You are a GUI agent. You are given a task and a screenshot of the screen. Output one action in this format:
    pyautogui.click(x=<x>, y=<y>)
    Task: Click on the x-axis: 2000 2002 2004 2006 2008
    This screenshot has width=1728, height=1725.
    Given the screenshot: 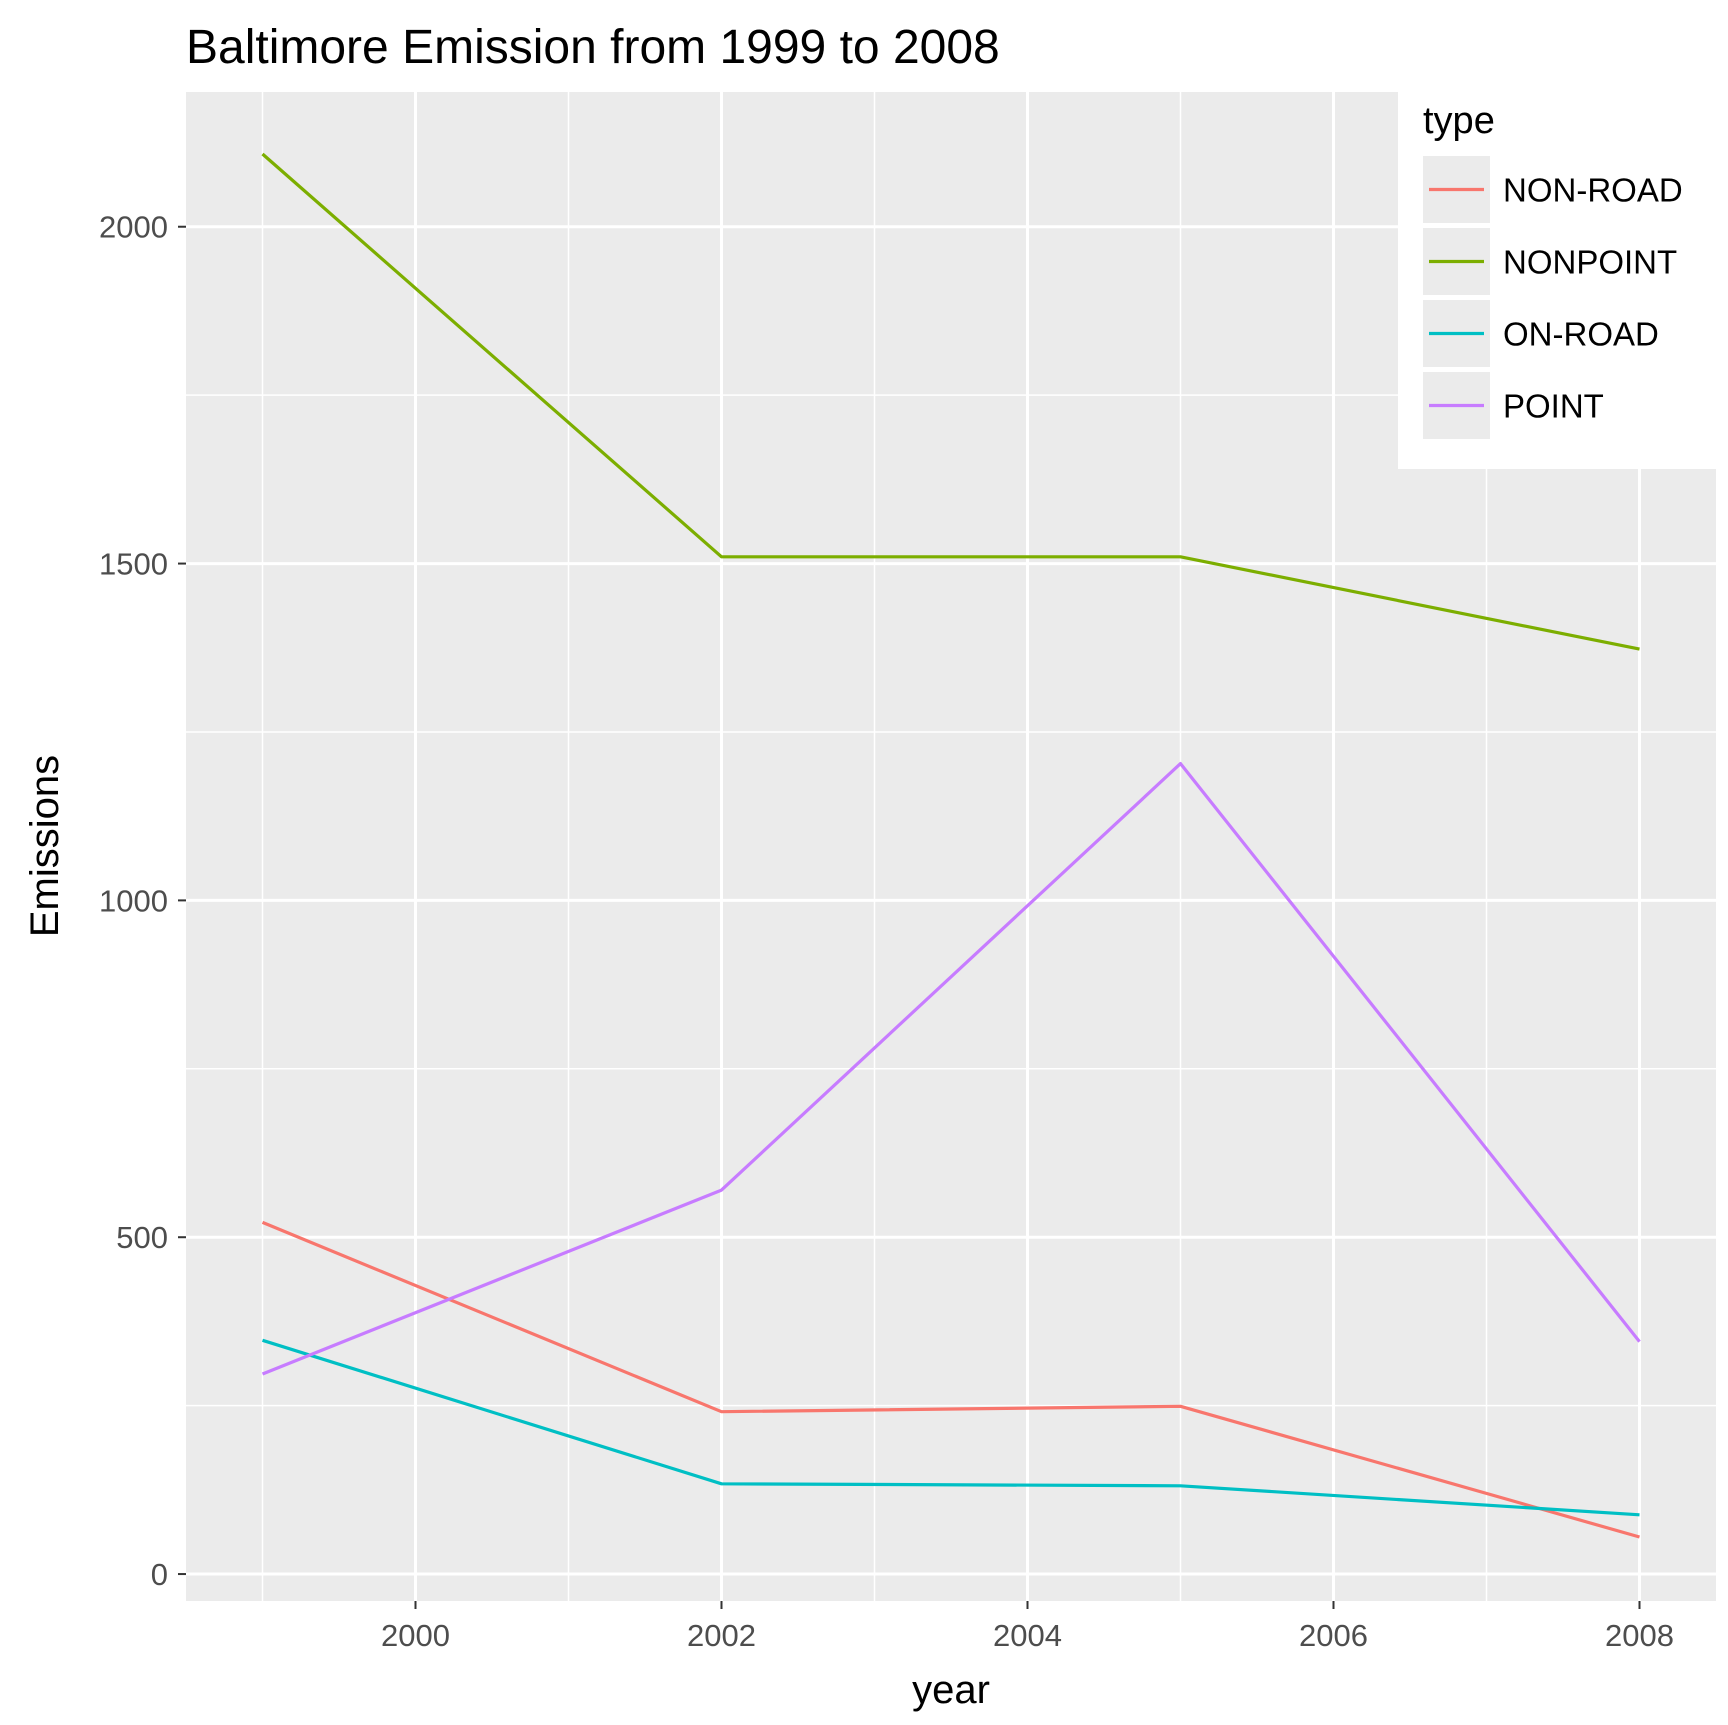 What is the action you would take?
    pyautogui.click(x=1027, y=1627)
    